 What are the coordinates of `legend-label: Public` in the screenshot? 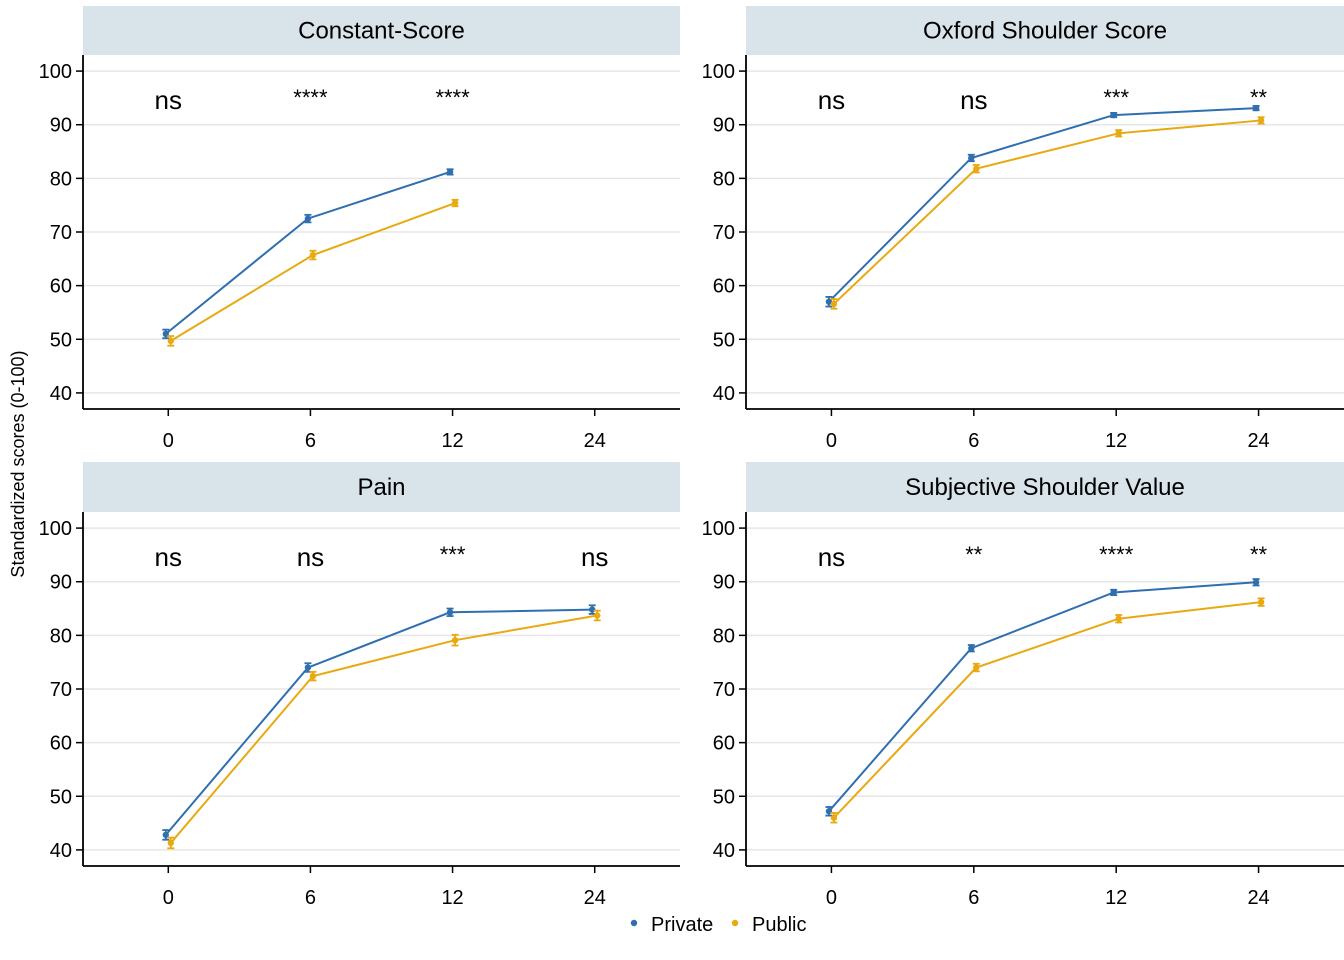 It's located at (779, 925).